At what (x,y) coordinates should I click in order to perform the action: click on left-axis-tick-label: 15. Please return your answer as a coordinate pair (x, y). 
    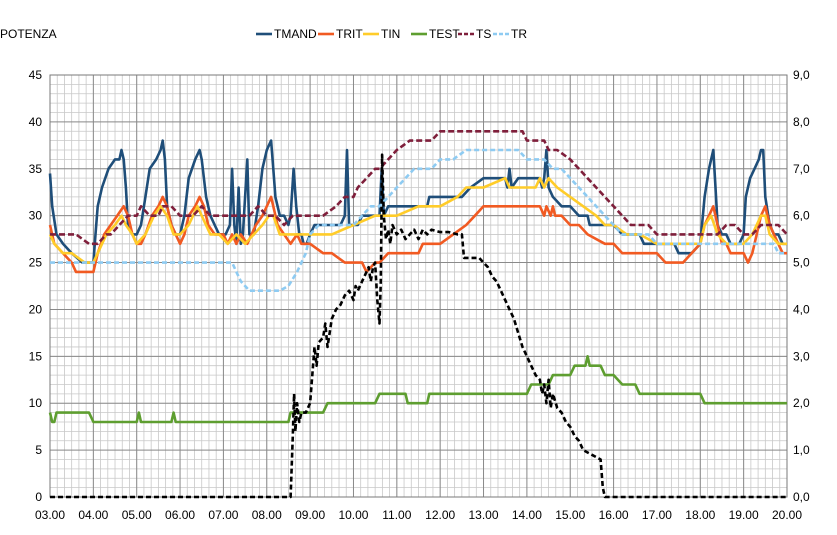
    Looking at the image, I should click on (36, 356).